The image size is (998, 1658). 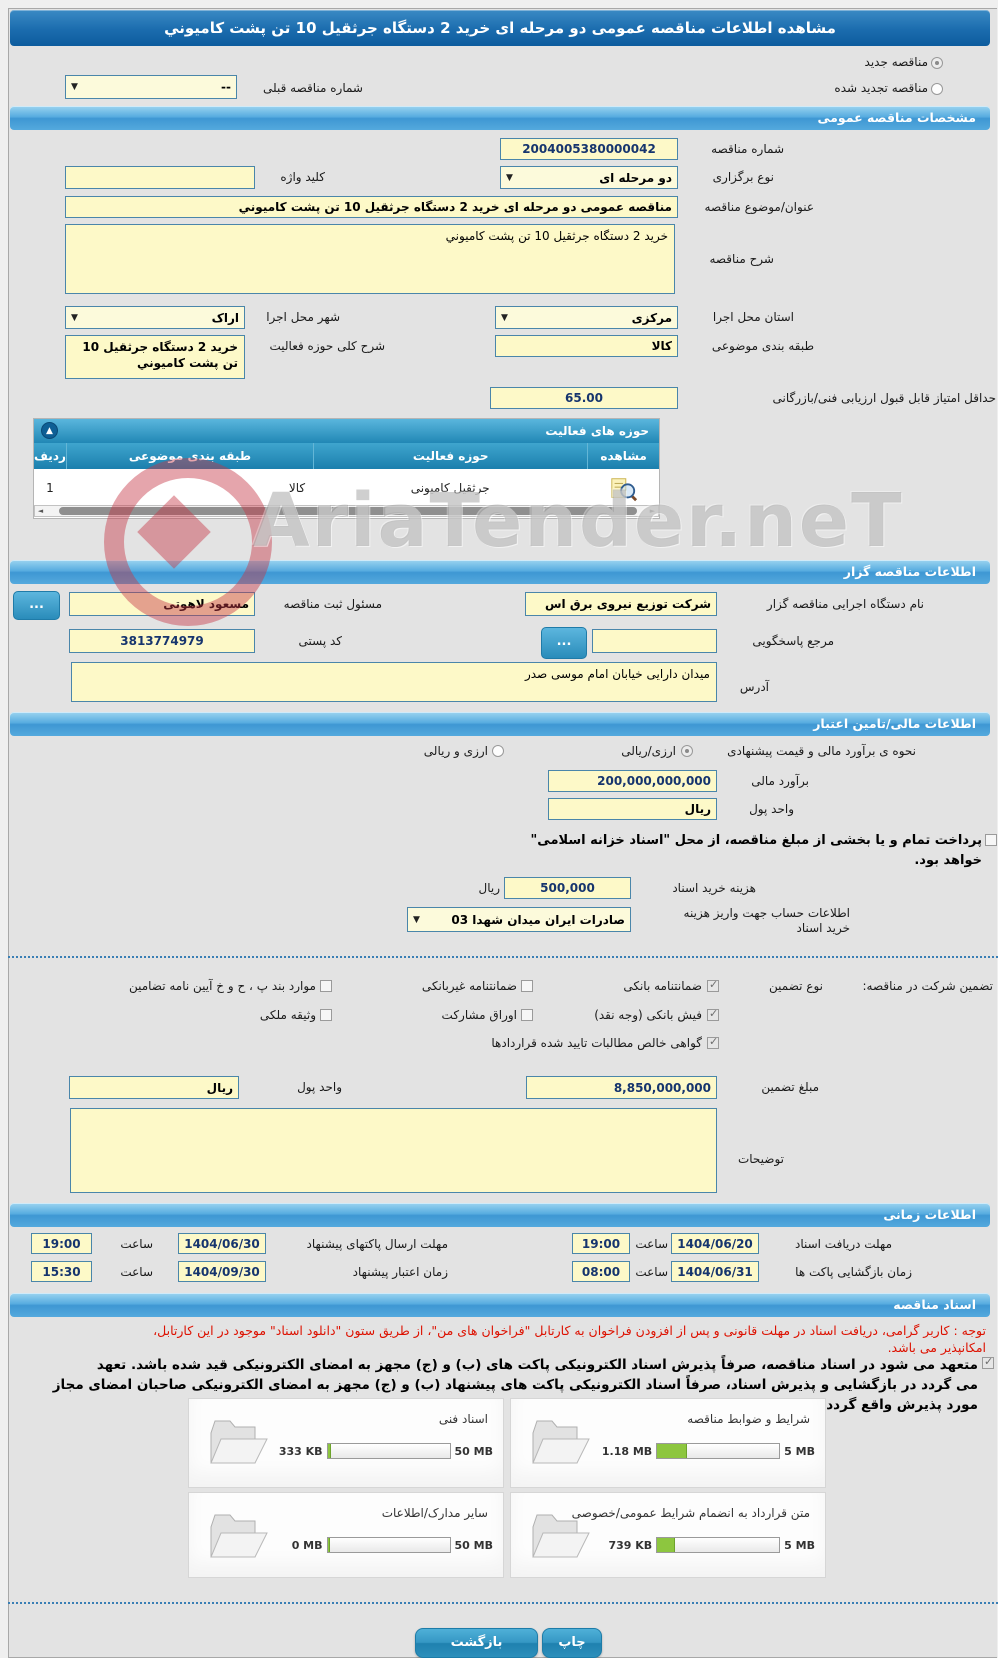 What do you see at coordinates (61, 1271) in the screenshot?
I see `proposal-validity-time: 15:30` at bounding box center [61, 1271].